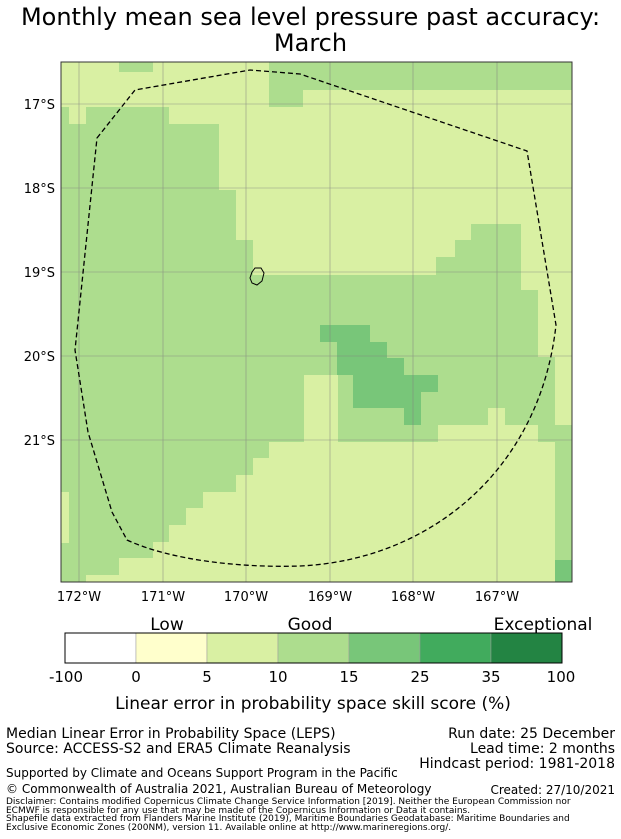 Image resolution: width=621 pixels, height=839 pixels. What do you see at coordinates (419, 677) in the screenshot?
I see `colorbar-tick: 25` at bounding box center [419, 677].